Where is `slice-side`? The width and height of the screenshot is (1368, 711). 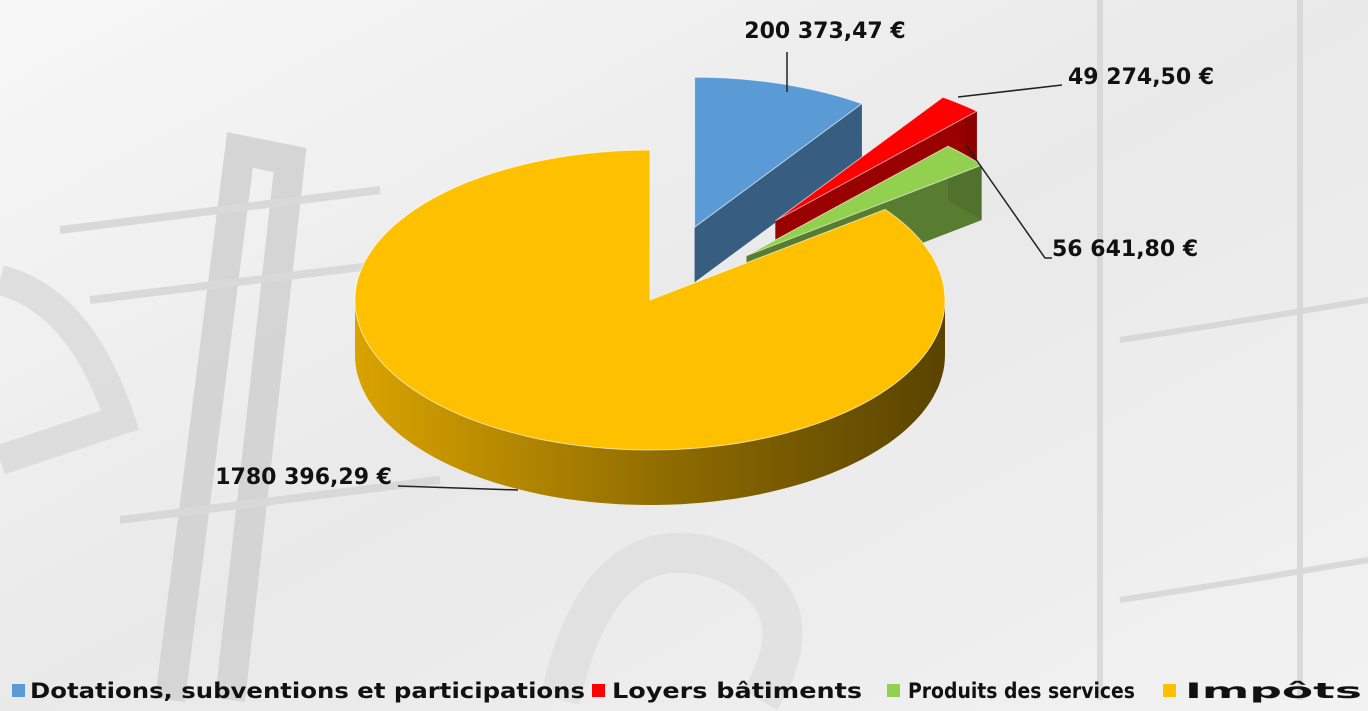 slice-side is located at coordinates (778, 193).